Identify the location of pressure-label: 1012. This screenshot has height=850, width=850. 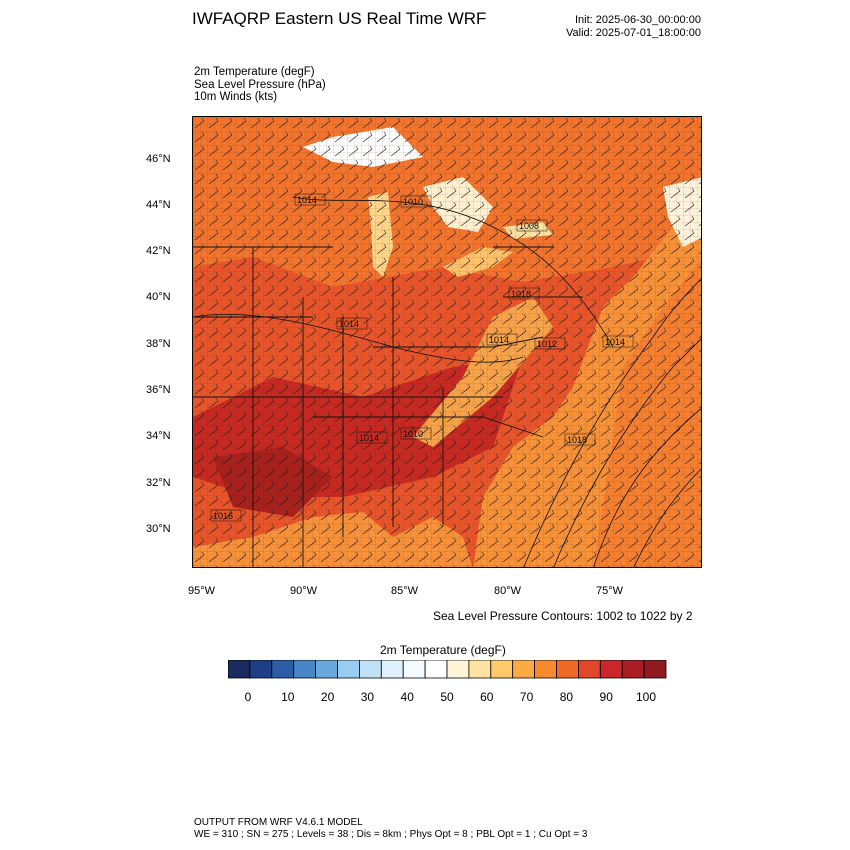
(550, 343).